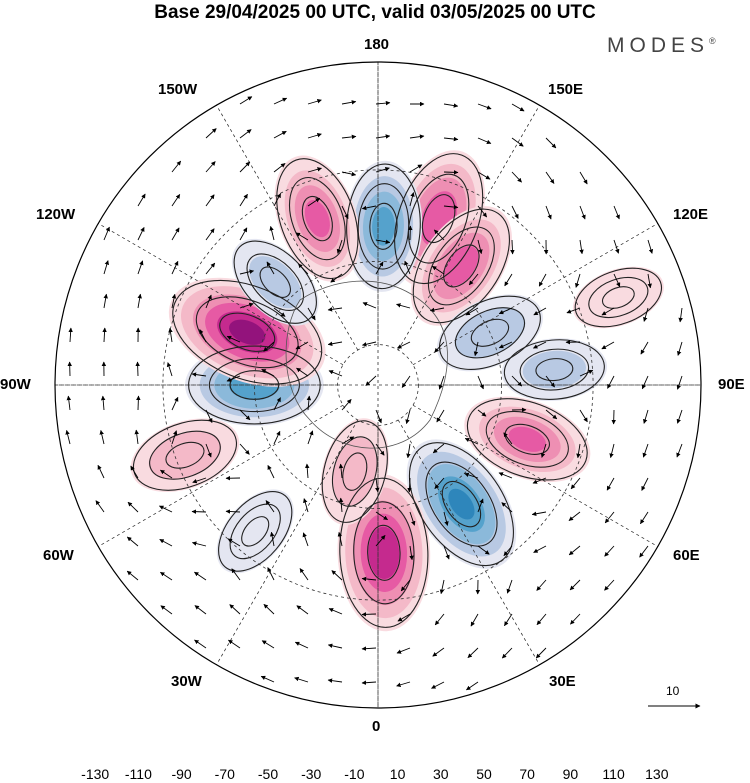 The image size is (750, 783). Describe the element at coordinates (15, 384) in the screenshot. I see `lon-label-90w: 90W` at that location.